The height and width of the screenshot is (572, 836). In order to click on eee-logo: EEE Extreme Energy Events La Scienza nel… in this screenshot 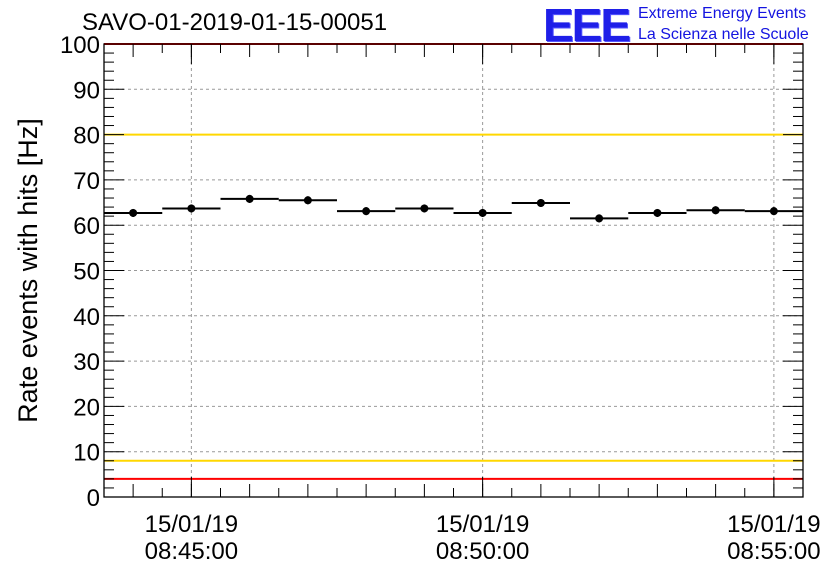, I will do `click(688, 25)`.